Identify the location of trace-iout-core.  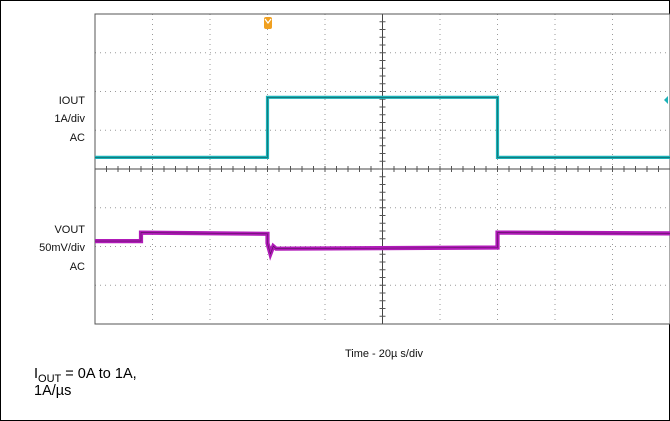
(382, 127).